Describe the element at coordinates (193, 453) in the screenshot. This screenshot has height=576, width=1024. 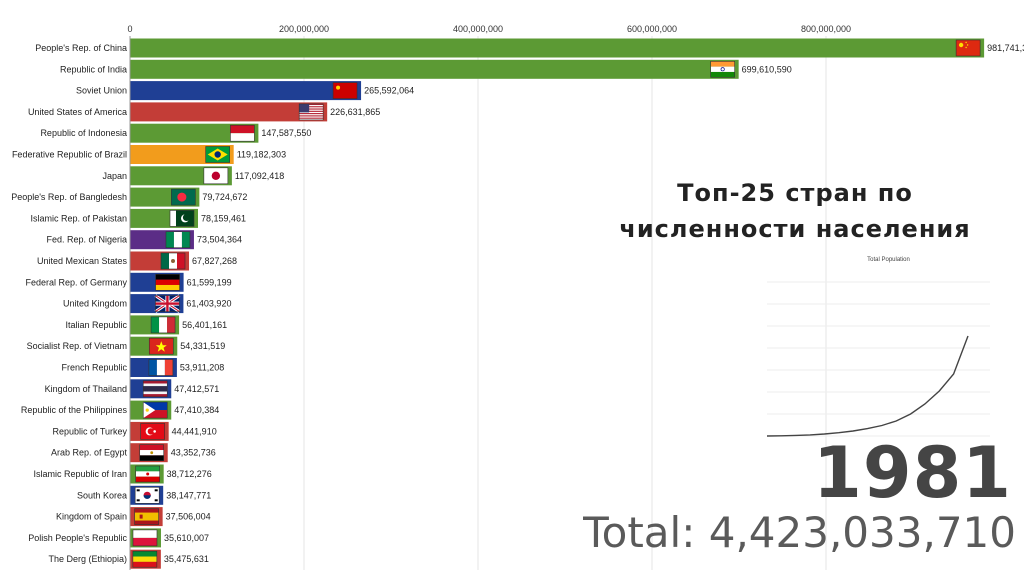
I see `value-label: 43,352,736` at that location.